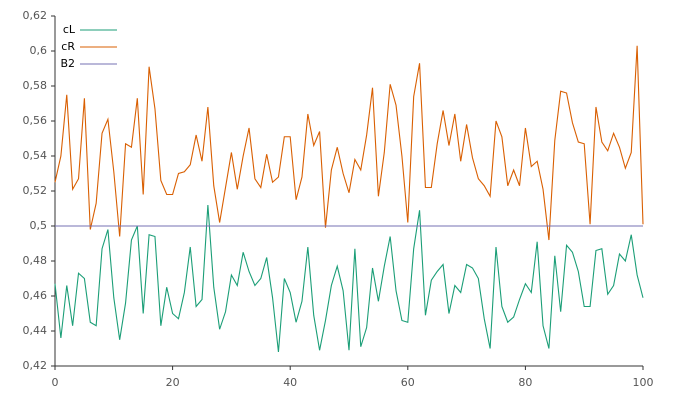  I want to click on y-tick-label: 0,58, so click(35, 85).